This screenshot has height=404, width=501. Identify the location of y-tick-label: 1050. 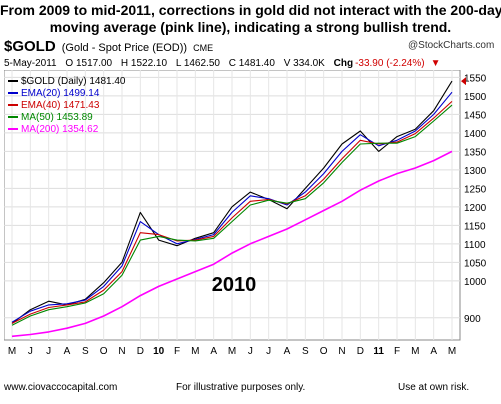
(475, 263).